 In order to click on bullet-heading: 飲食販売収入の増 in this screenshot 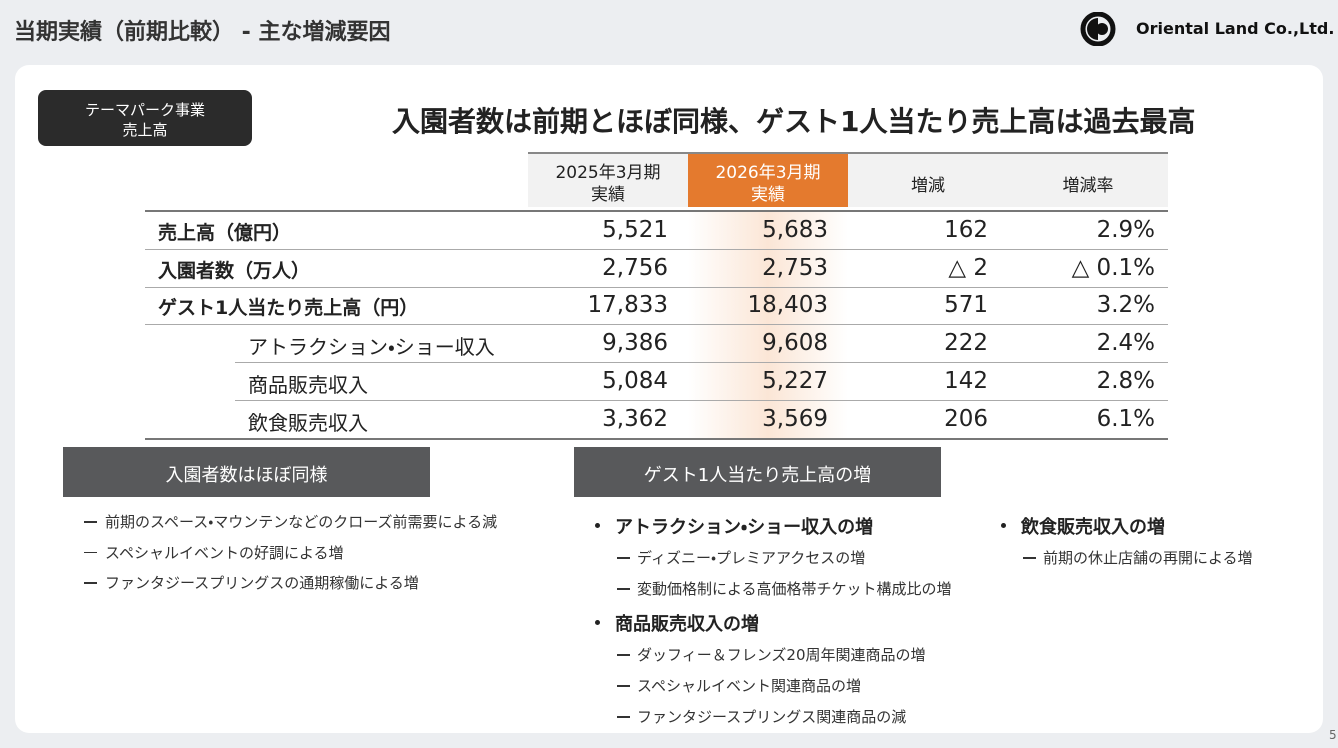, I will do `click(1093, 527)`.